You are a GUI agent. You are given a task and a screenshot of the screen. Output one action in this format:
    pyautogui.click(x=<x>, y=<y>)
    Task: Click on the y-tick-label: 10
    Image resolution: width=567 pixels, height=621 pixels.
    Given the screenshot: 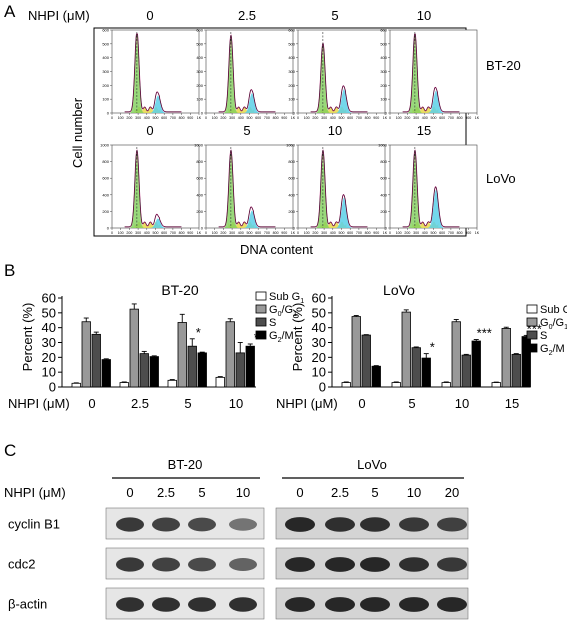 What is the action you would take?
    pyautogui.click(x=319, y=372)
    